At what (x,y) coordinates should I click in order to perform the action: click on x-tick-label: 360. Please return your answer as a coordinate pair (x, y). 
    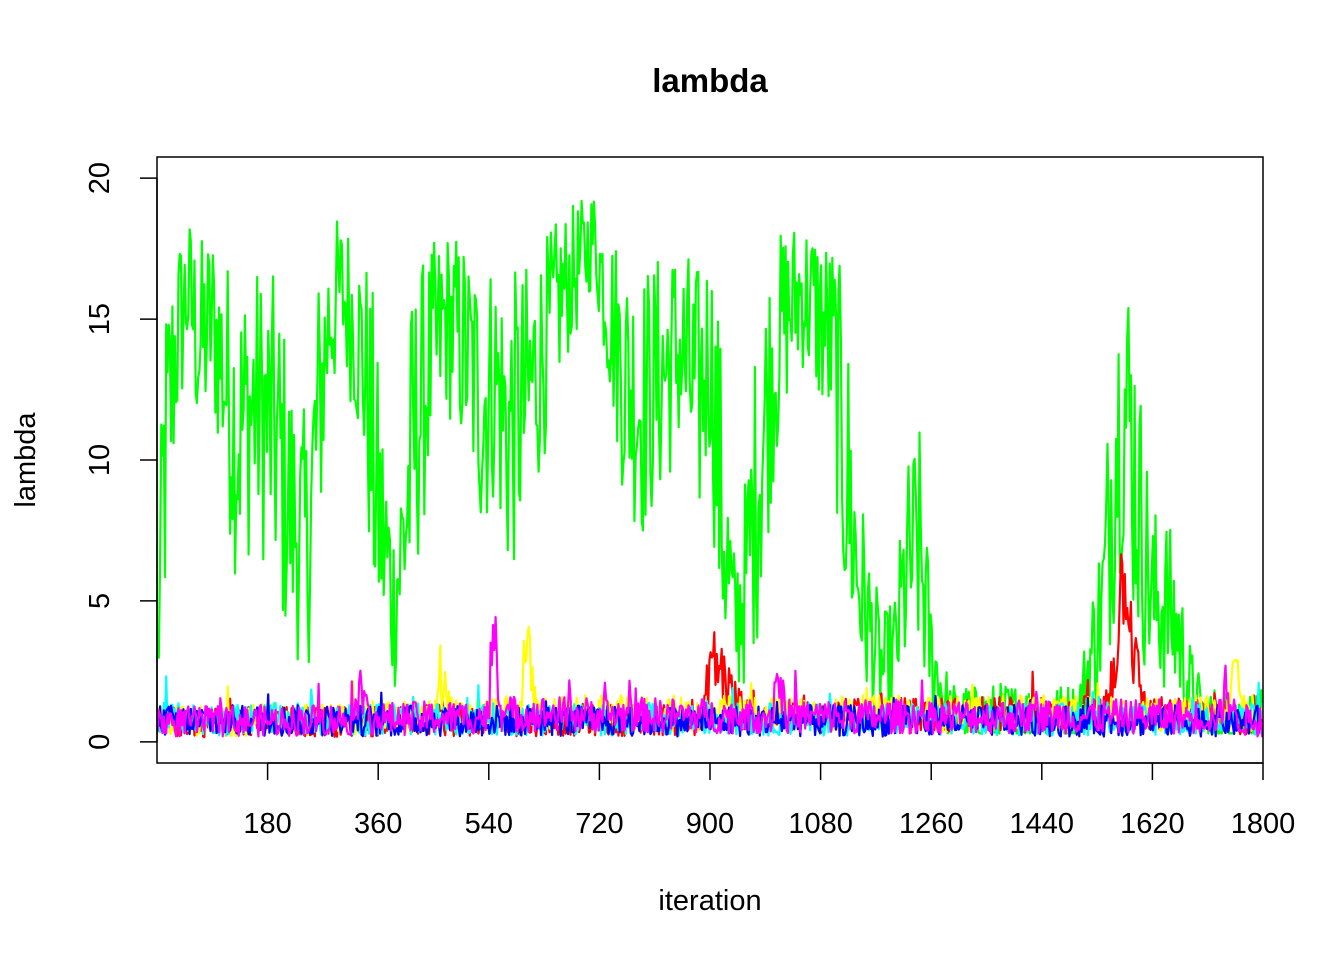
    Looking at the image, I should click on (378, 824).